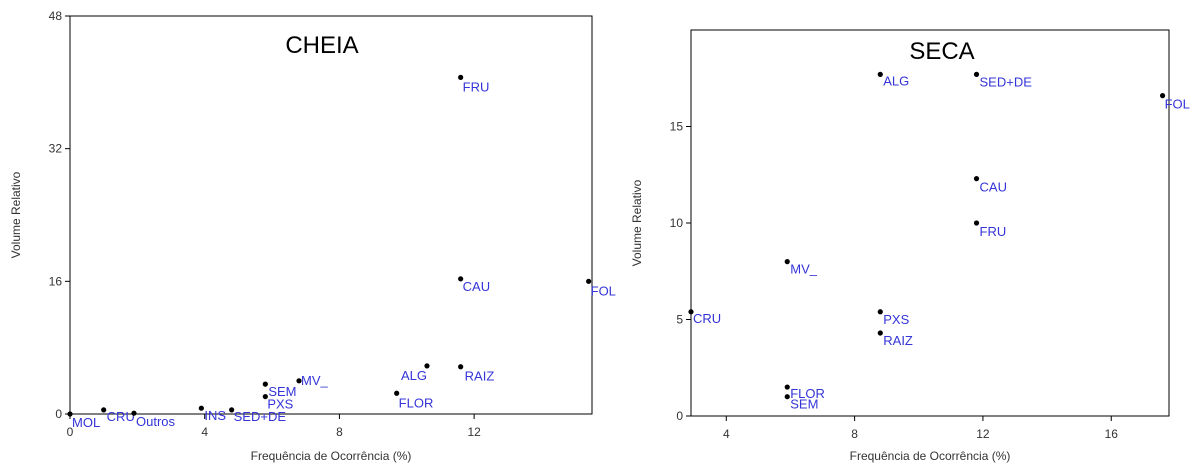  What do you see at coordinates (280, 404) in the screenshot?
I see `cheia-point-label: PXS` at bounding box center [280, 404].